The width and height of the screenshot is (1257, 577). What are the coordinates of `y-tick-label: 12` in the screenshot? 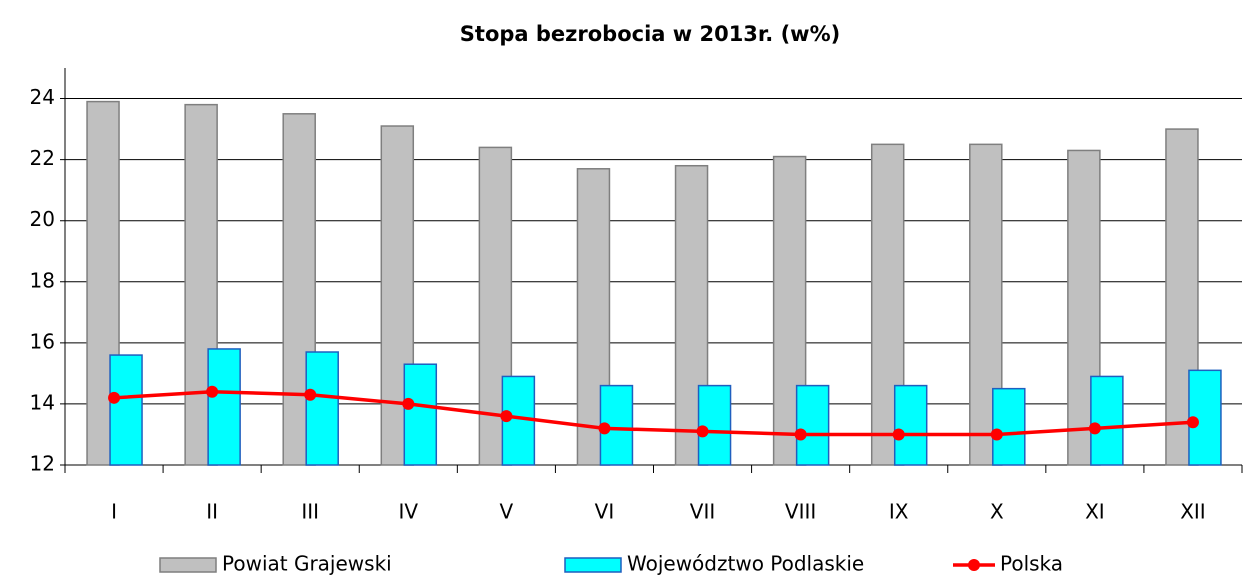 It's located at (42, 464).